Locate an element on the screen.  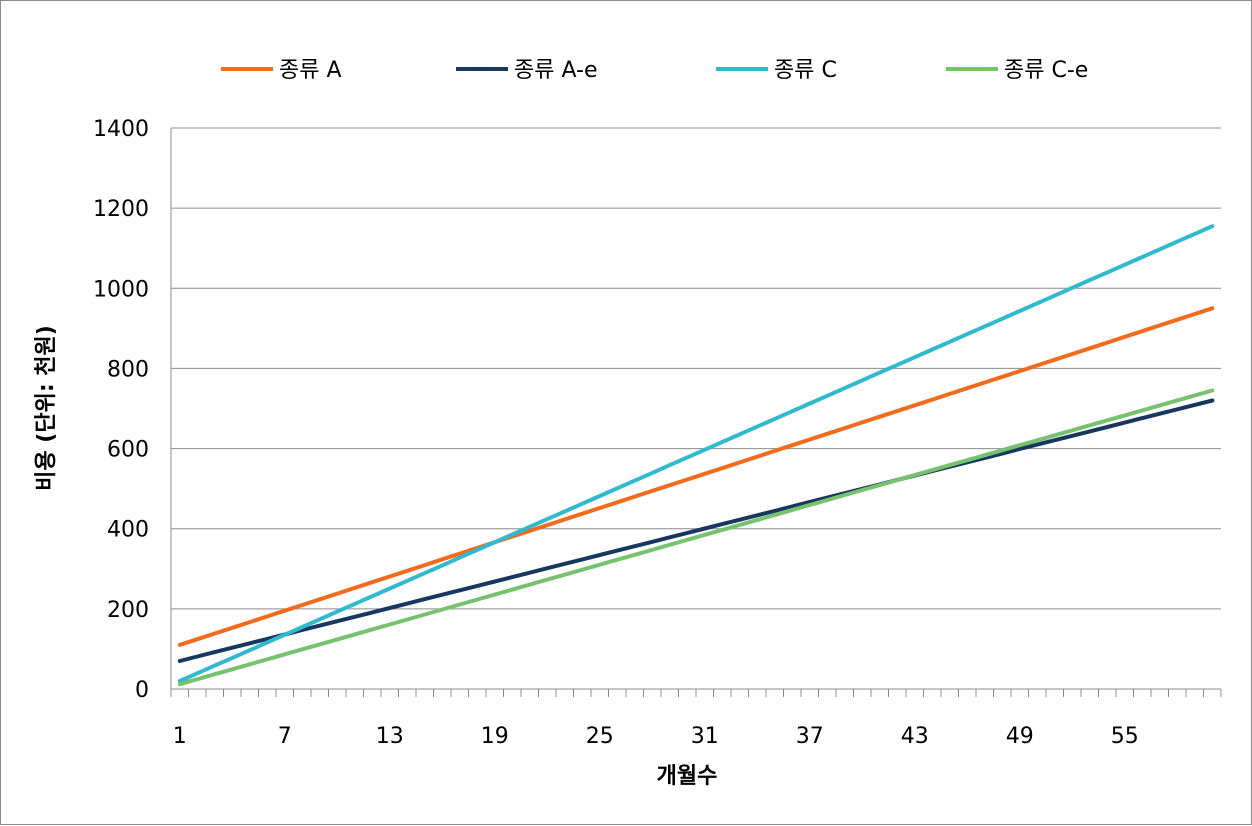
x-tick-label: 49 is located at coordinates (1020, 736).